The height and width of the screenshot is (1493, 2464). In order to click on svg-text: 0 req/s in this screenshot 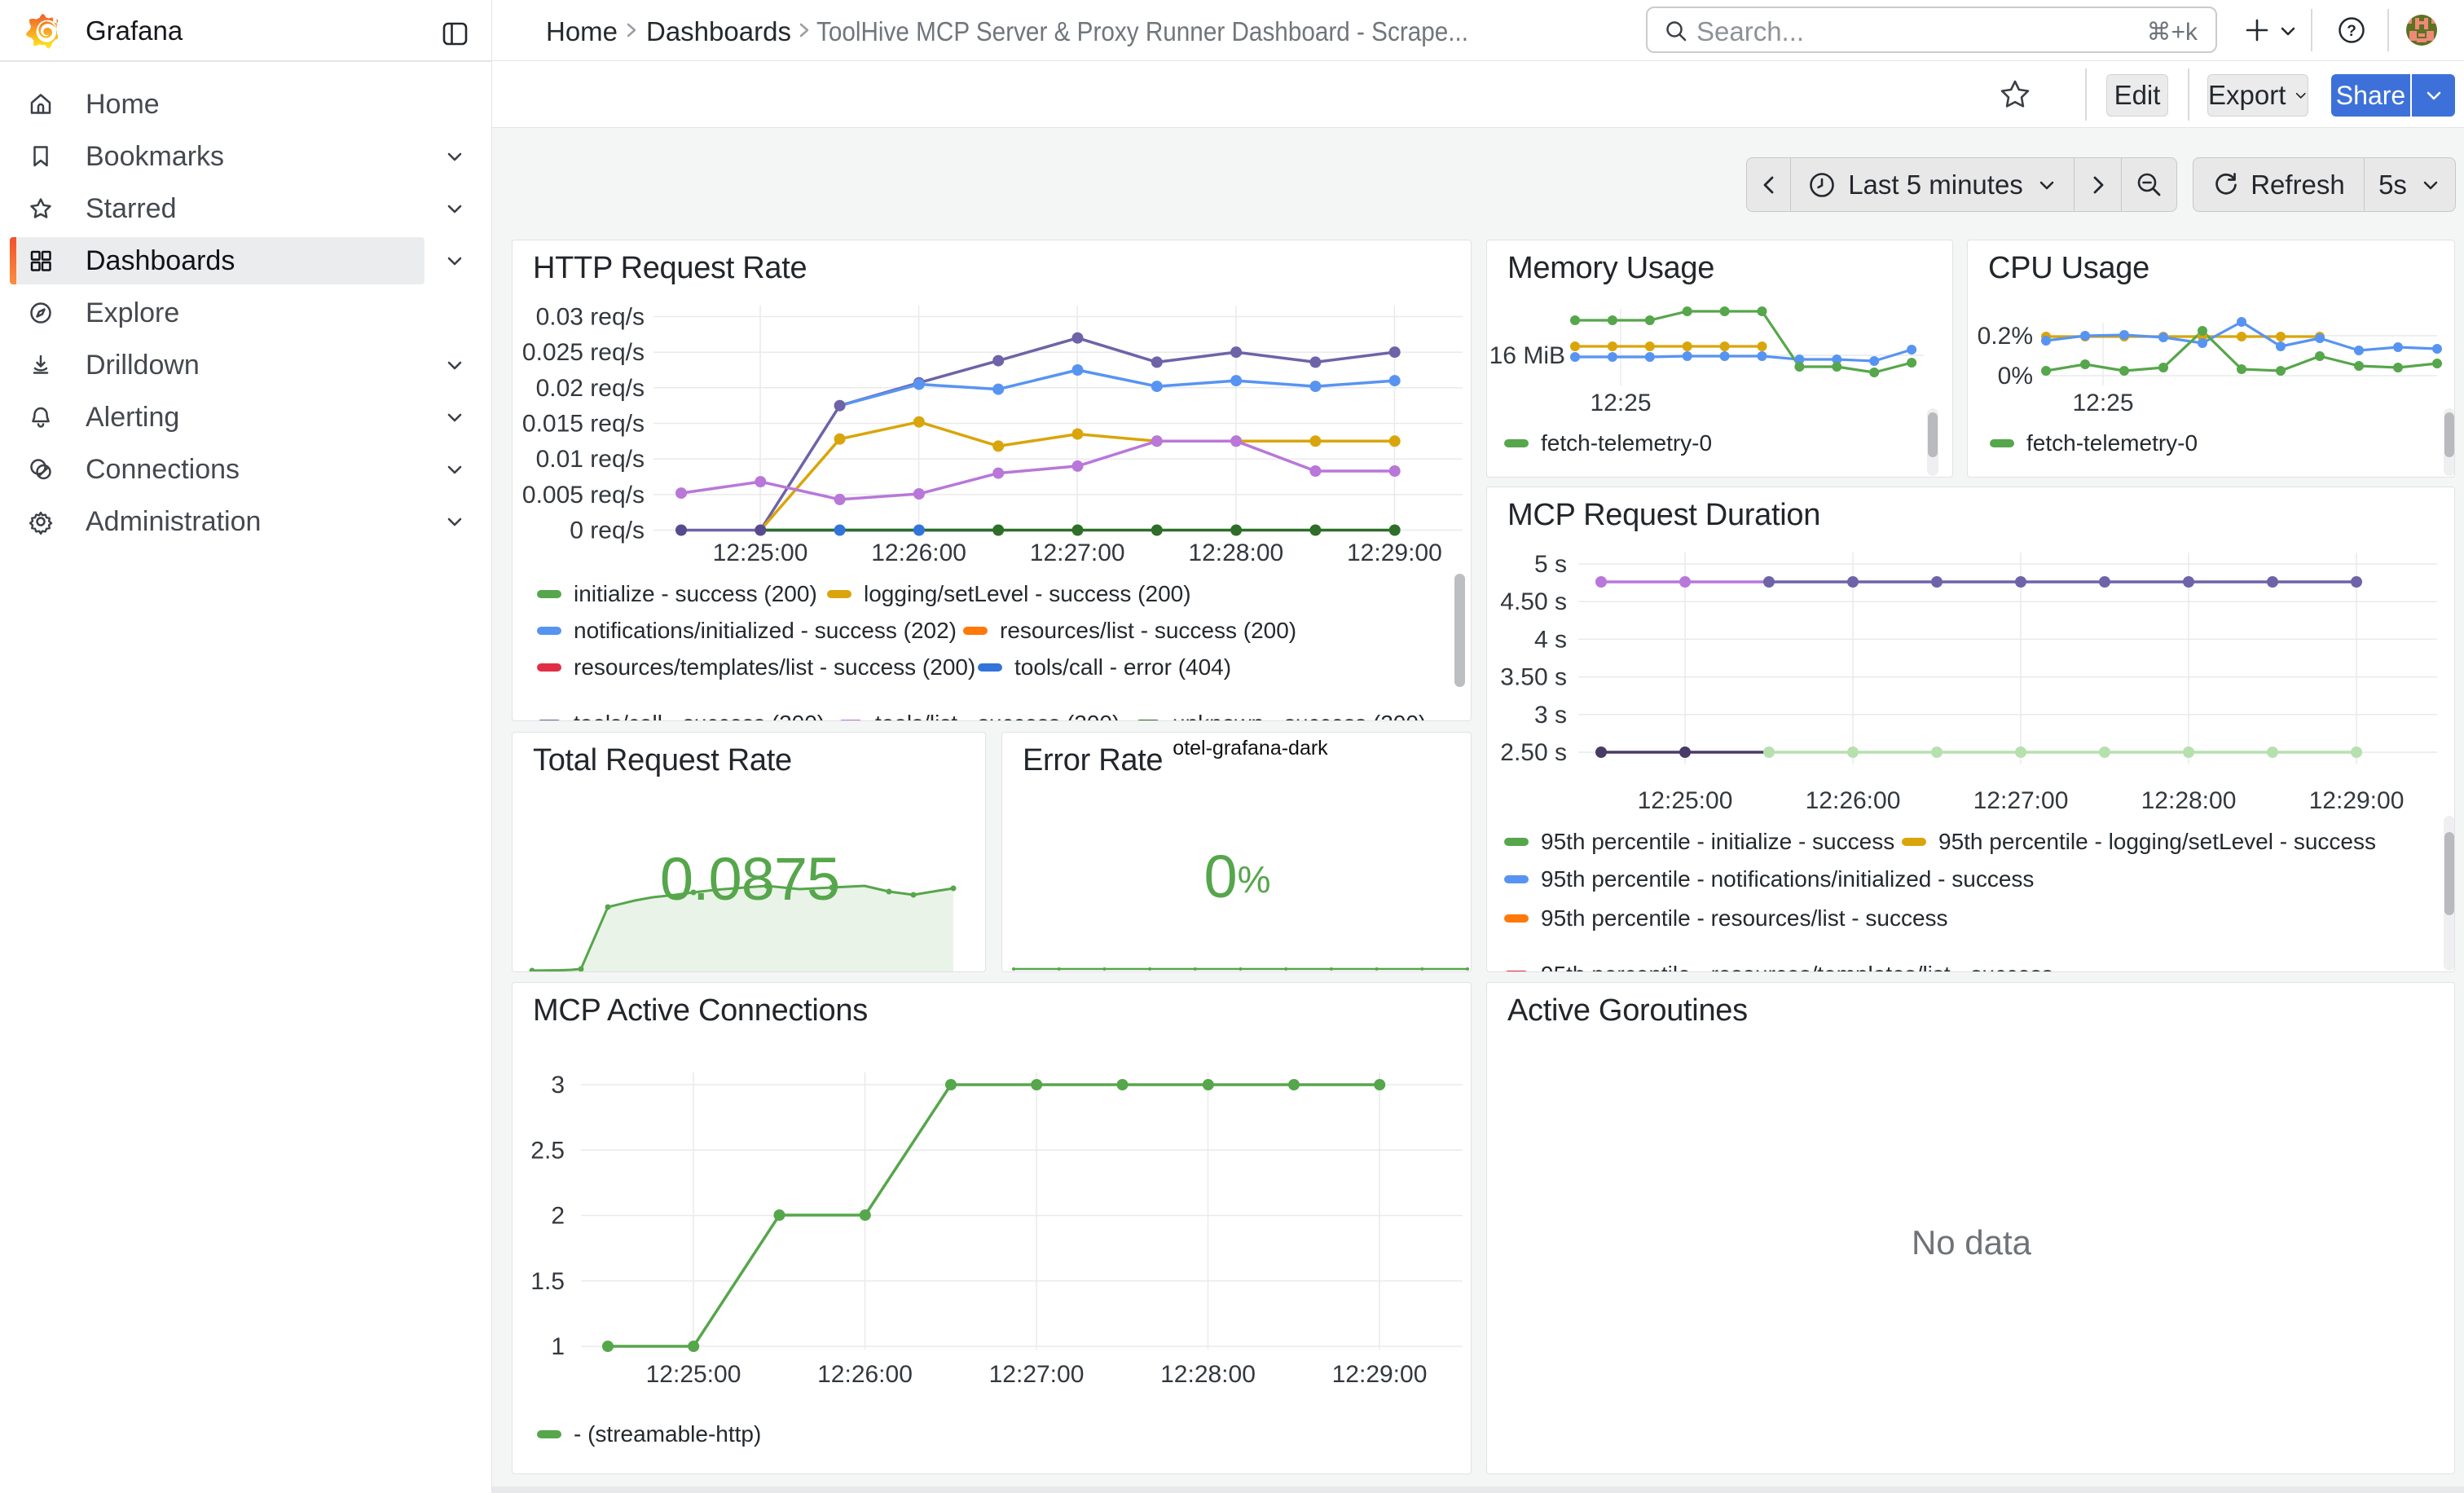, I will do `click(607, 530)`.